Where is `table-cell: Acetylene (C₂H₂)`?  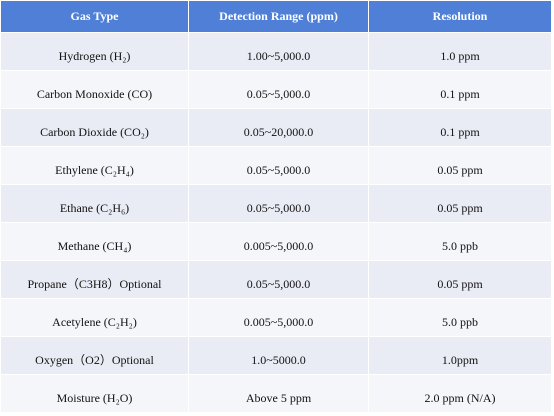
table-cell: Acetylene (C₂H₂) is located at coordinates (94, 317).